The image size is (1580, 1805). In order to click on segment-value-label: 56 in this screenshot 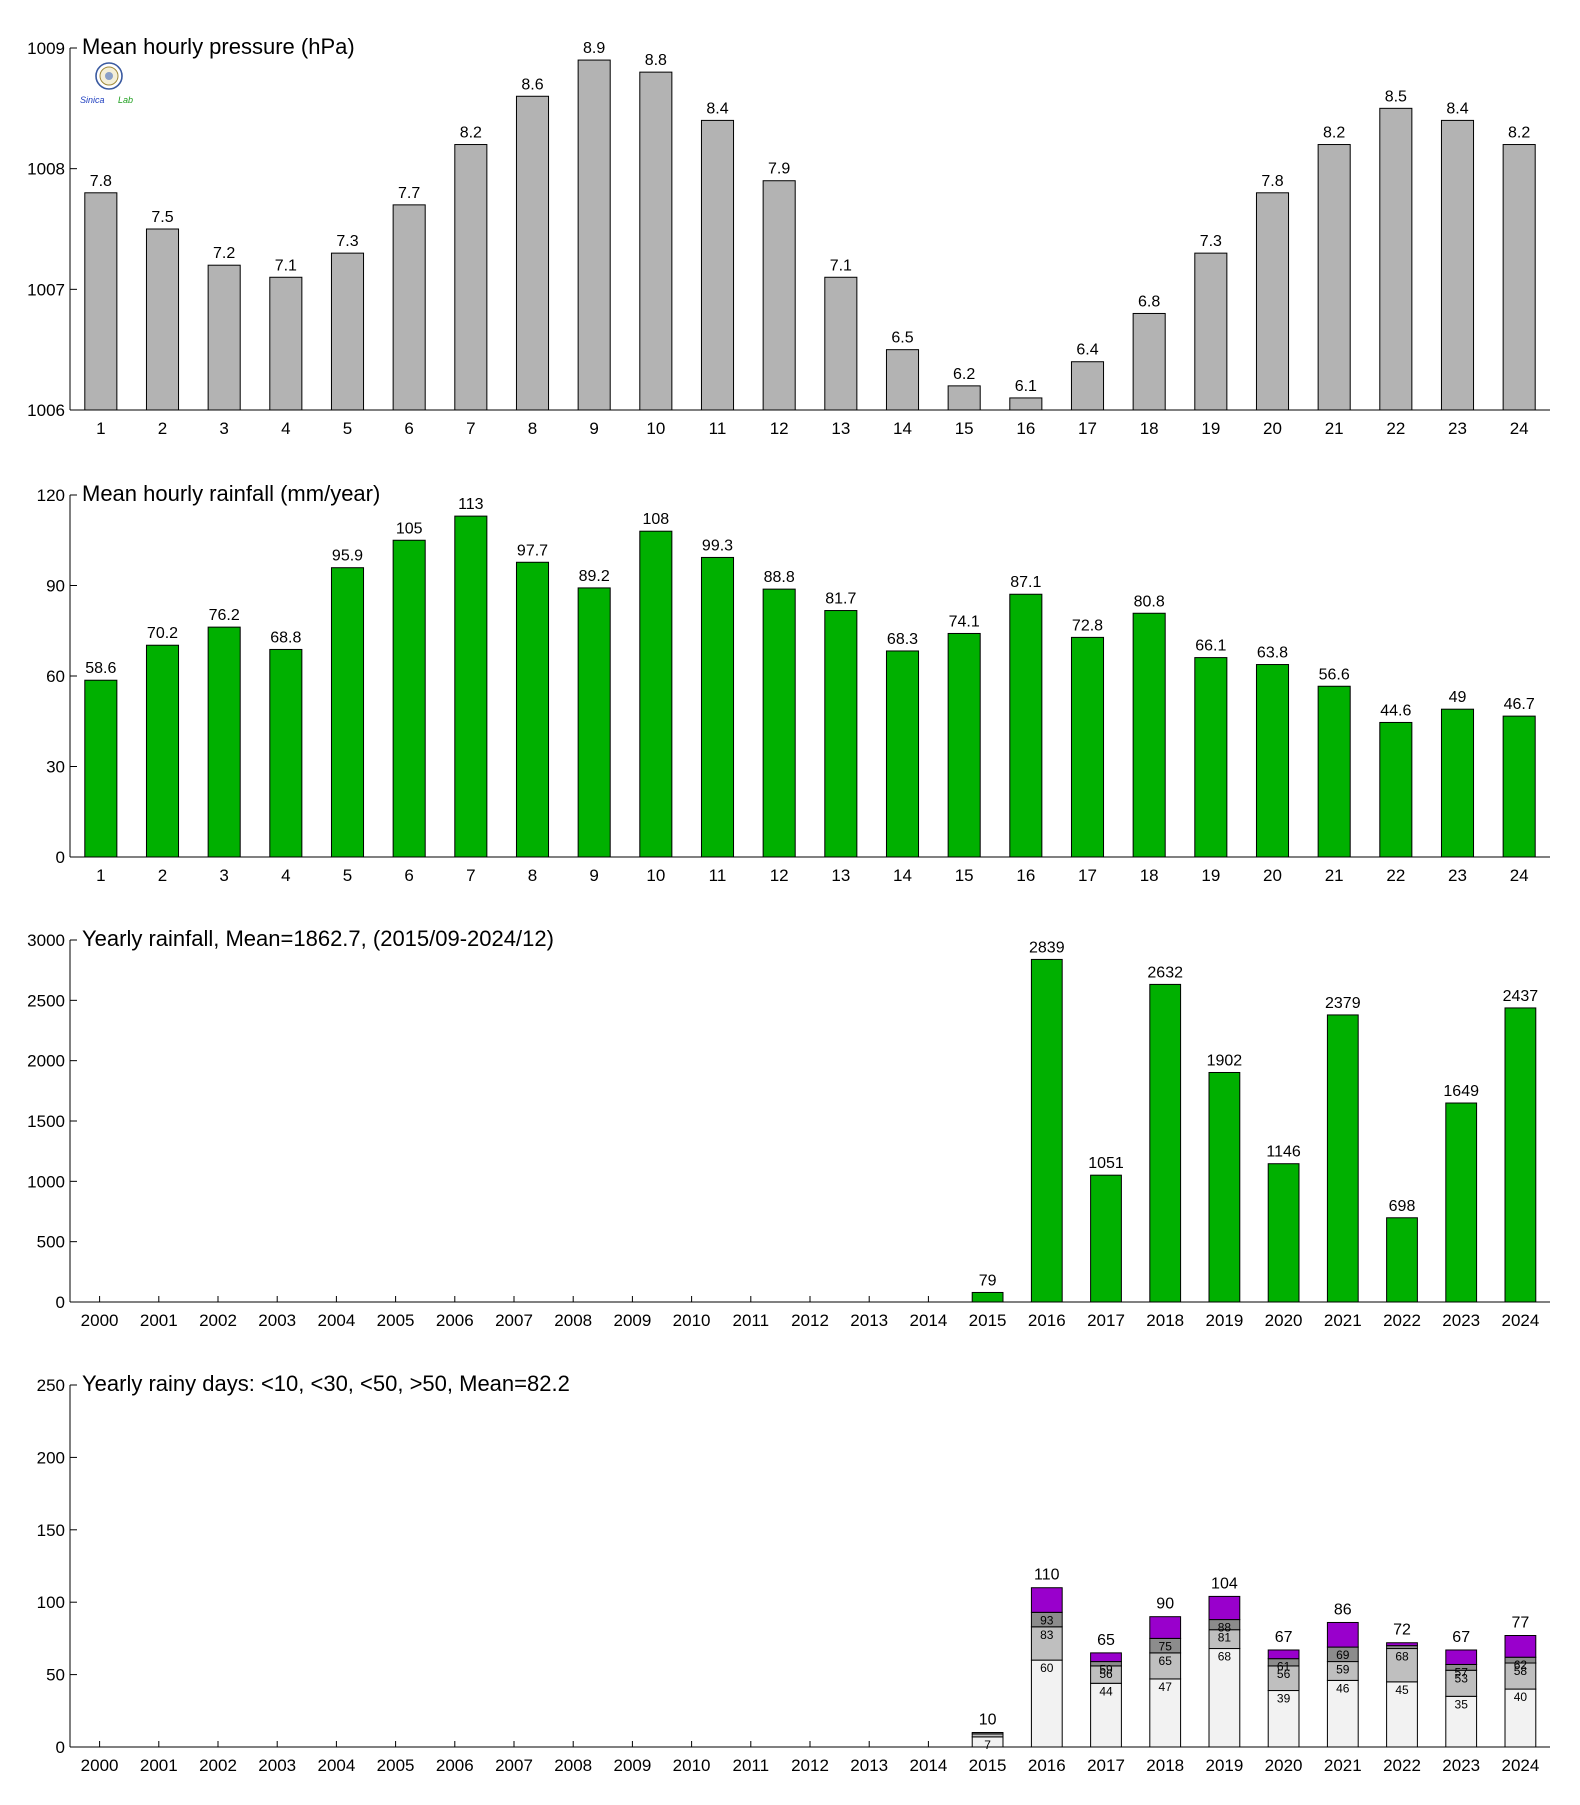, I will do `click(1284, 1674)`.